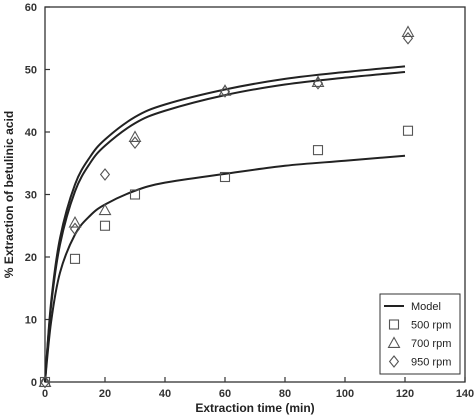 This screenshot has height=420, width=474. What do you see at coordinates (31, 321) in the screenshot?
I see `y-tick-label: 10` at bounding box center [31, 321].